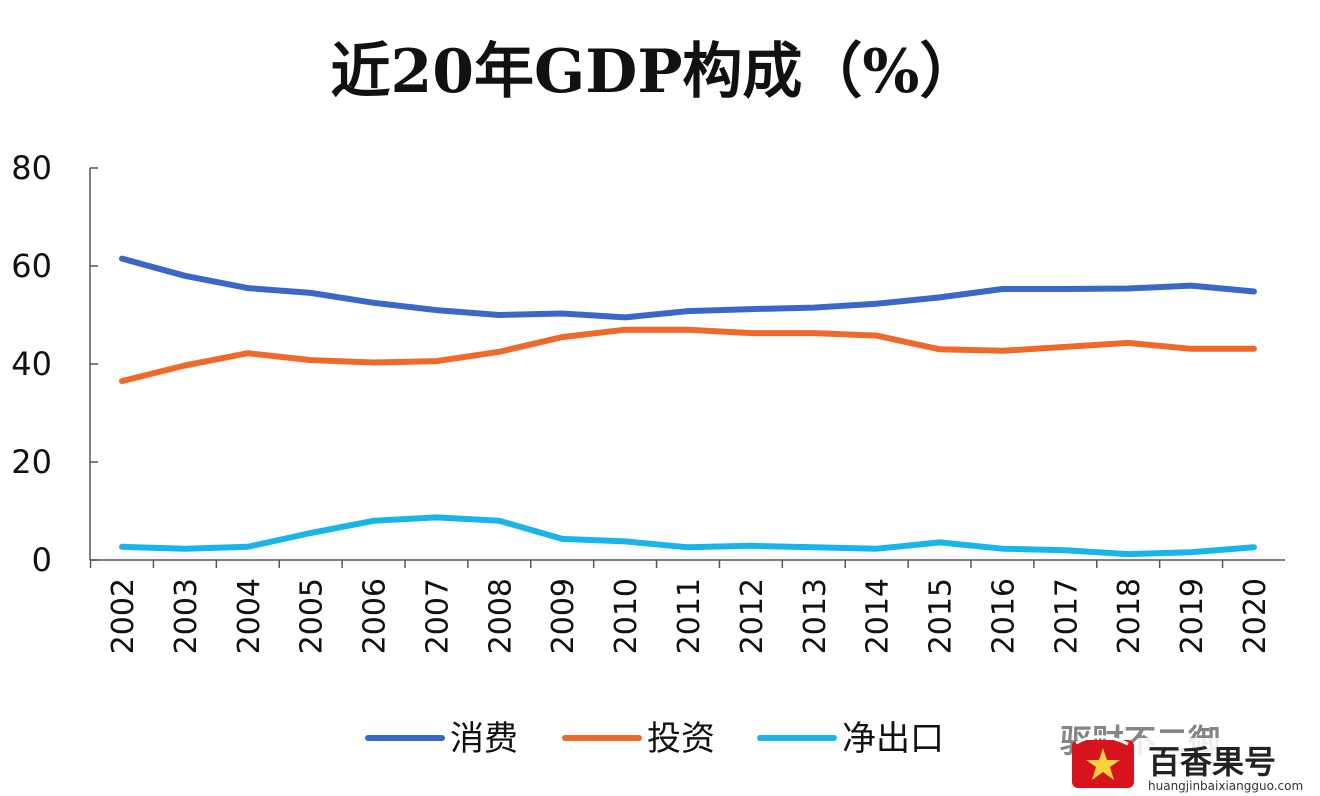 The height and width of the screenshot is (796, 1320). I want to click on x-tick-label: 2005, so click(312, 616).